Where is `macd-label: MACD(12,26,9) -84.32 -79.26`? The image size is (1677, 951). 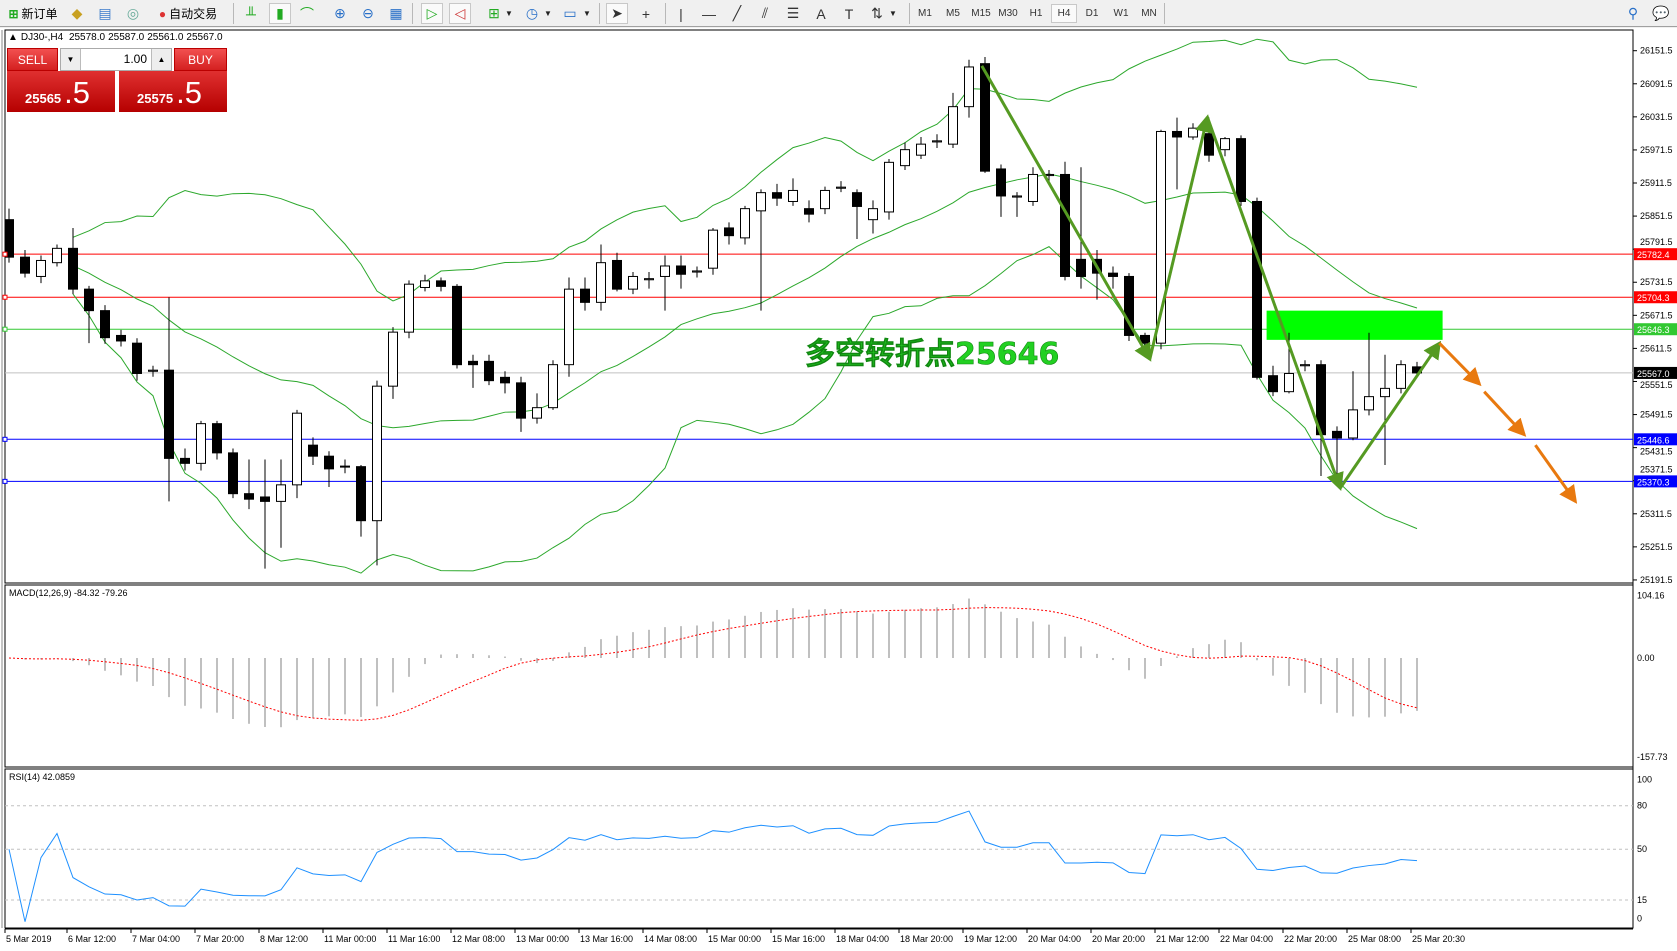 macd-label: MACD(12,26,9) -84.32 -79.26 is located at coordinates (68, 593).